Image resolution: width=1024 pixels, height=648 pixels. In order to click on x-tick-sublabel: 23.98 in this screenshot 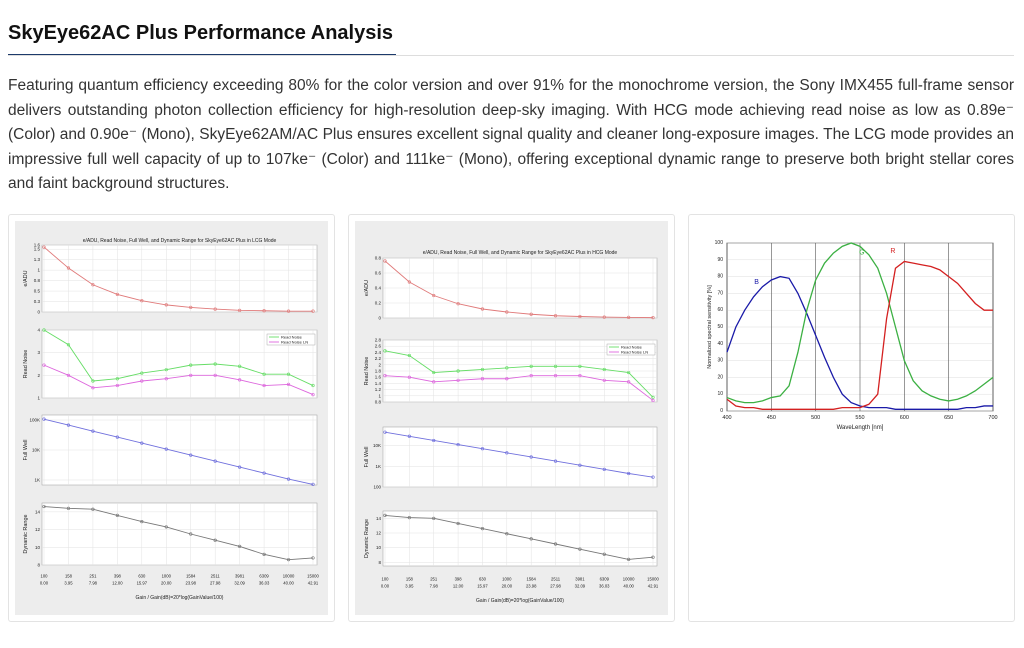, I will do `click(190, 583)`.